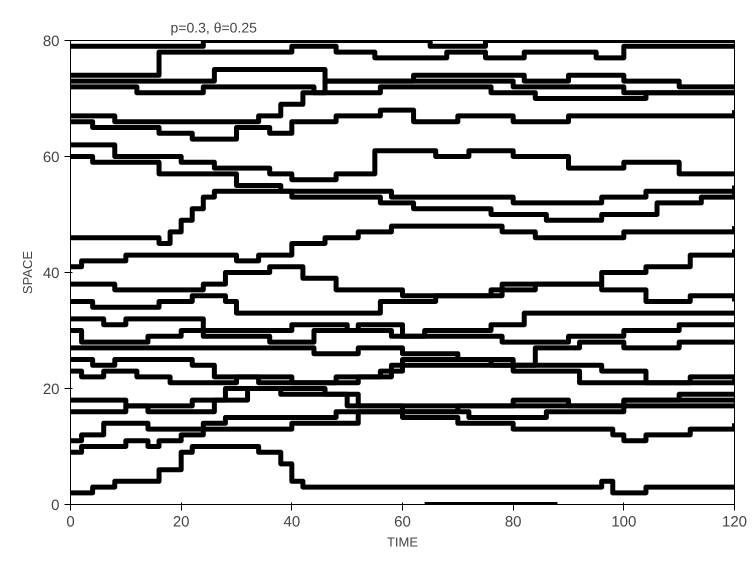 This screenshot has width=754, height=564. I want to click on x-tick-label: 60, so click(402, 522).